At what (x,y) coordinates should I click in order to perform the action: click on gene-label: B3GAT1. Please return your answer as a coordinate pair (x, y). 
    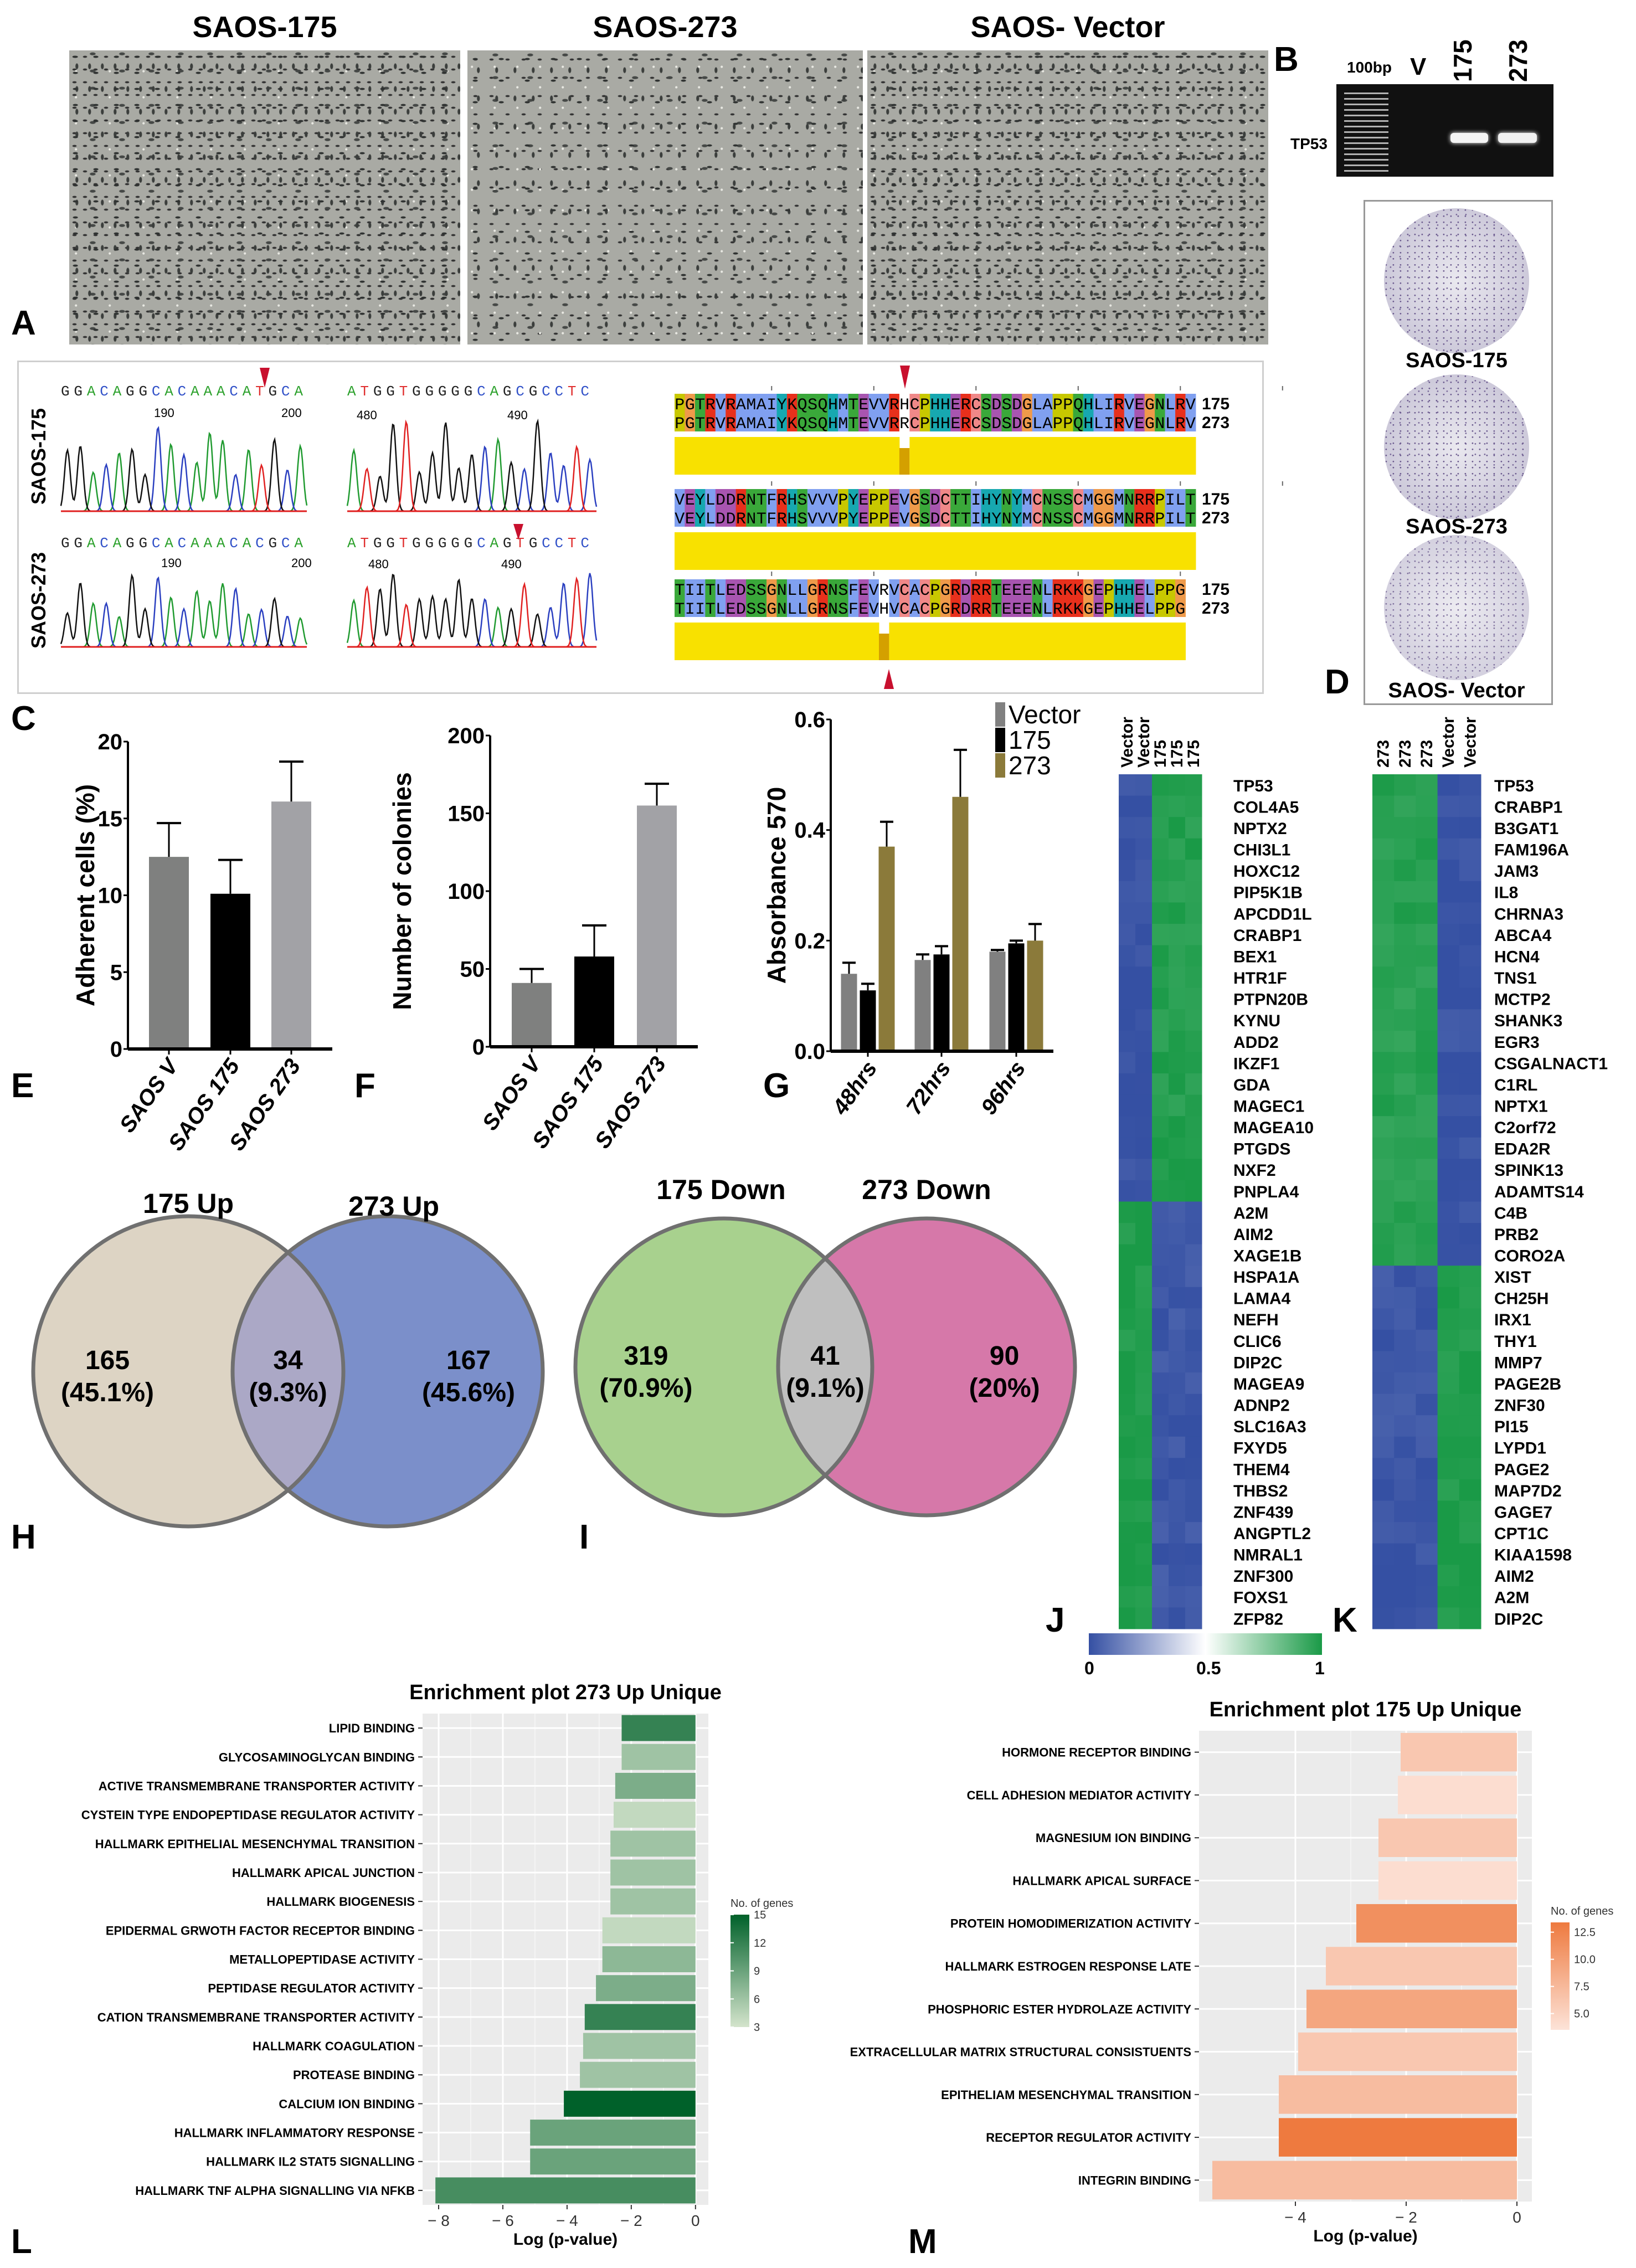
    Looking at the image, I should click on (1526, 829).